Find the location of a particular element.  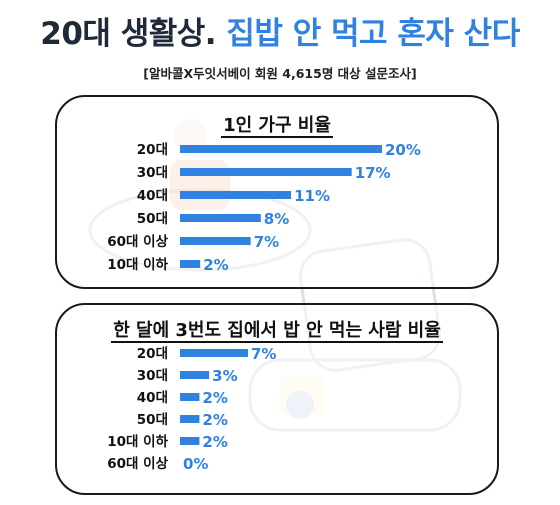

page-title: 20대 생활상. 집밥 안 먹고 혼자 산다 is located at coordinates (280, 30).